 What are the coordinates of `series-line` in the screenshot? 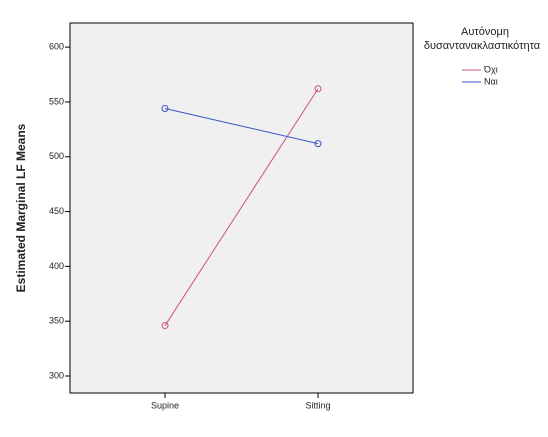 It's located at (241, 126).